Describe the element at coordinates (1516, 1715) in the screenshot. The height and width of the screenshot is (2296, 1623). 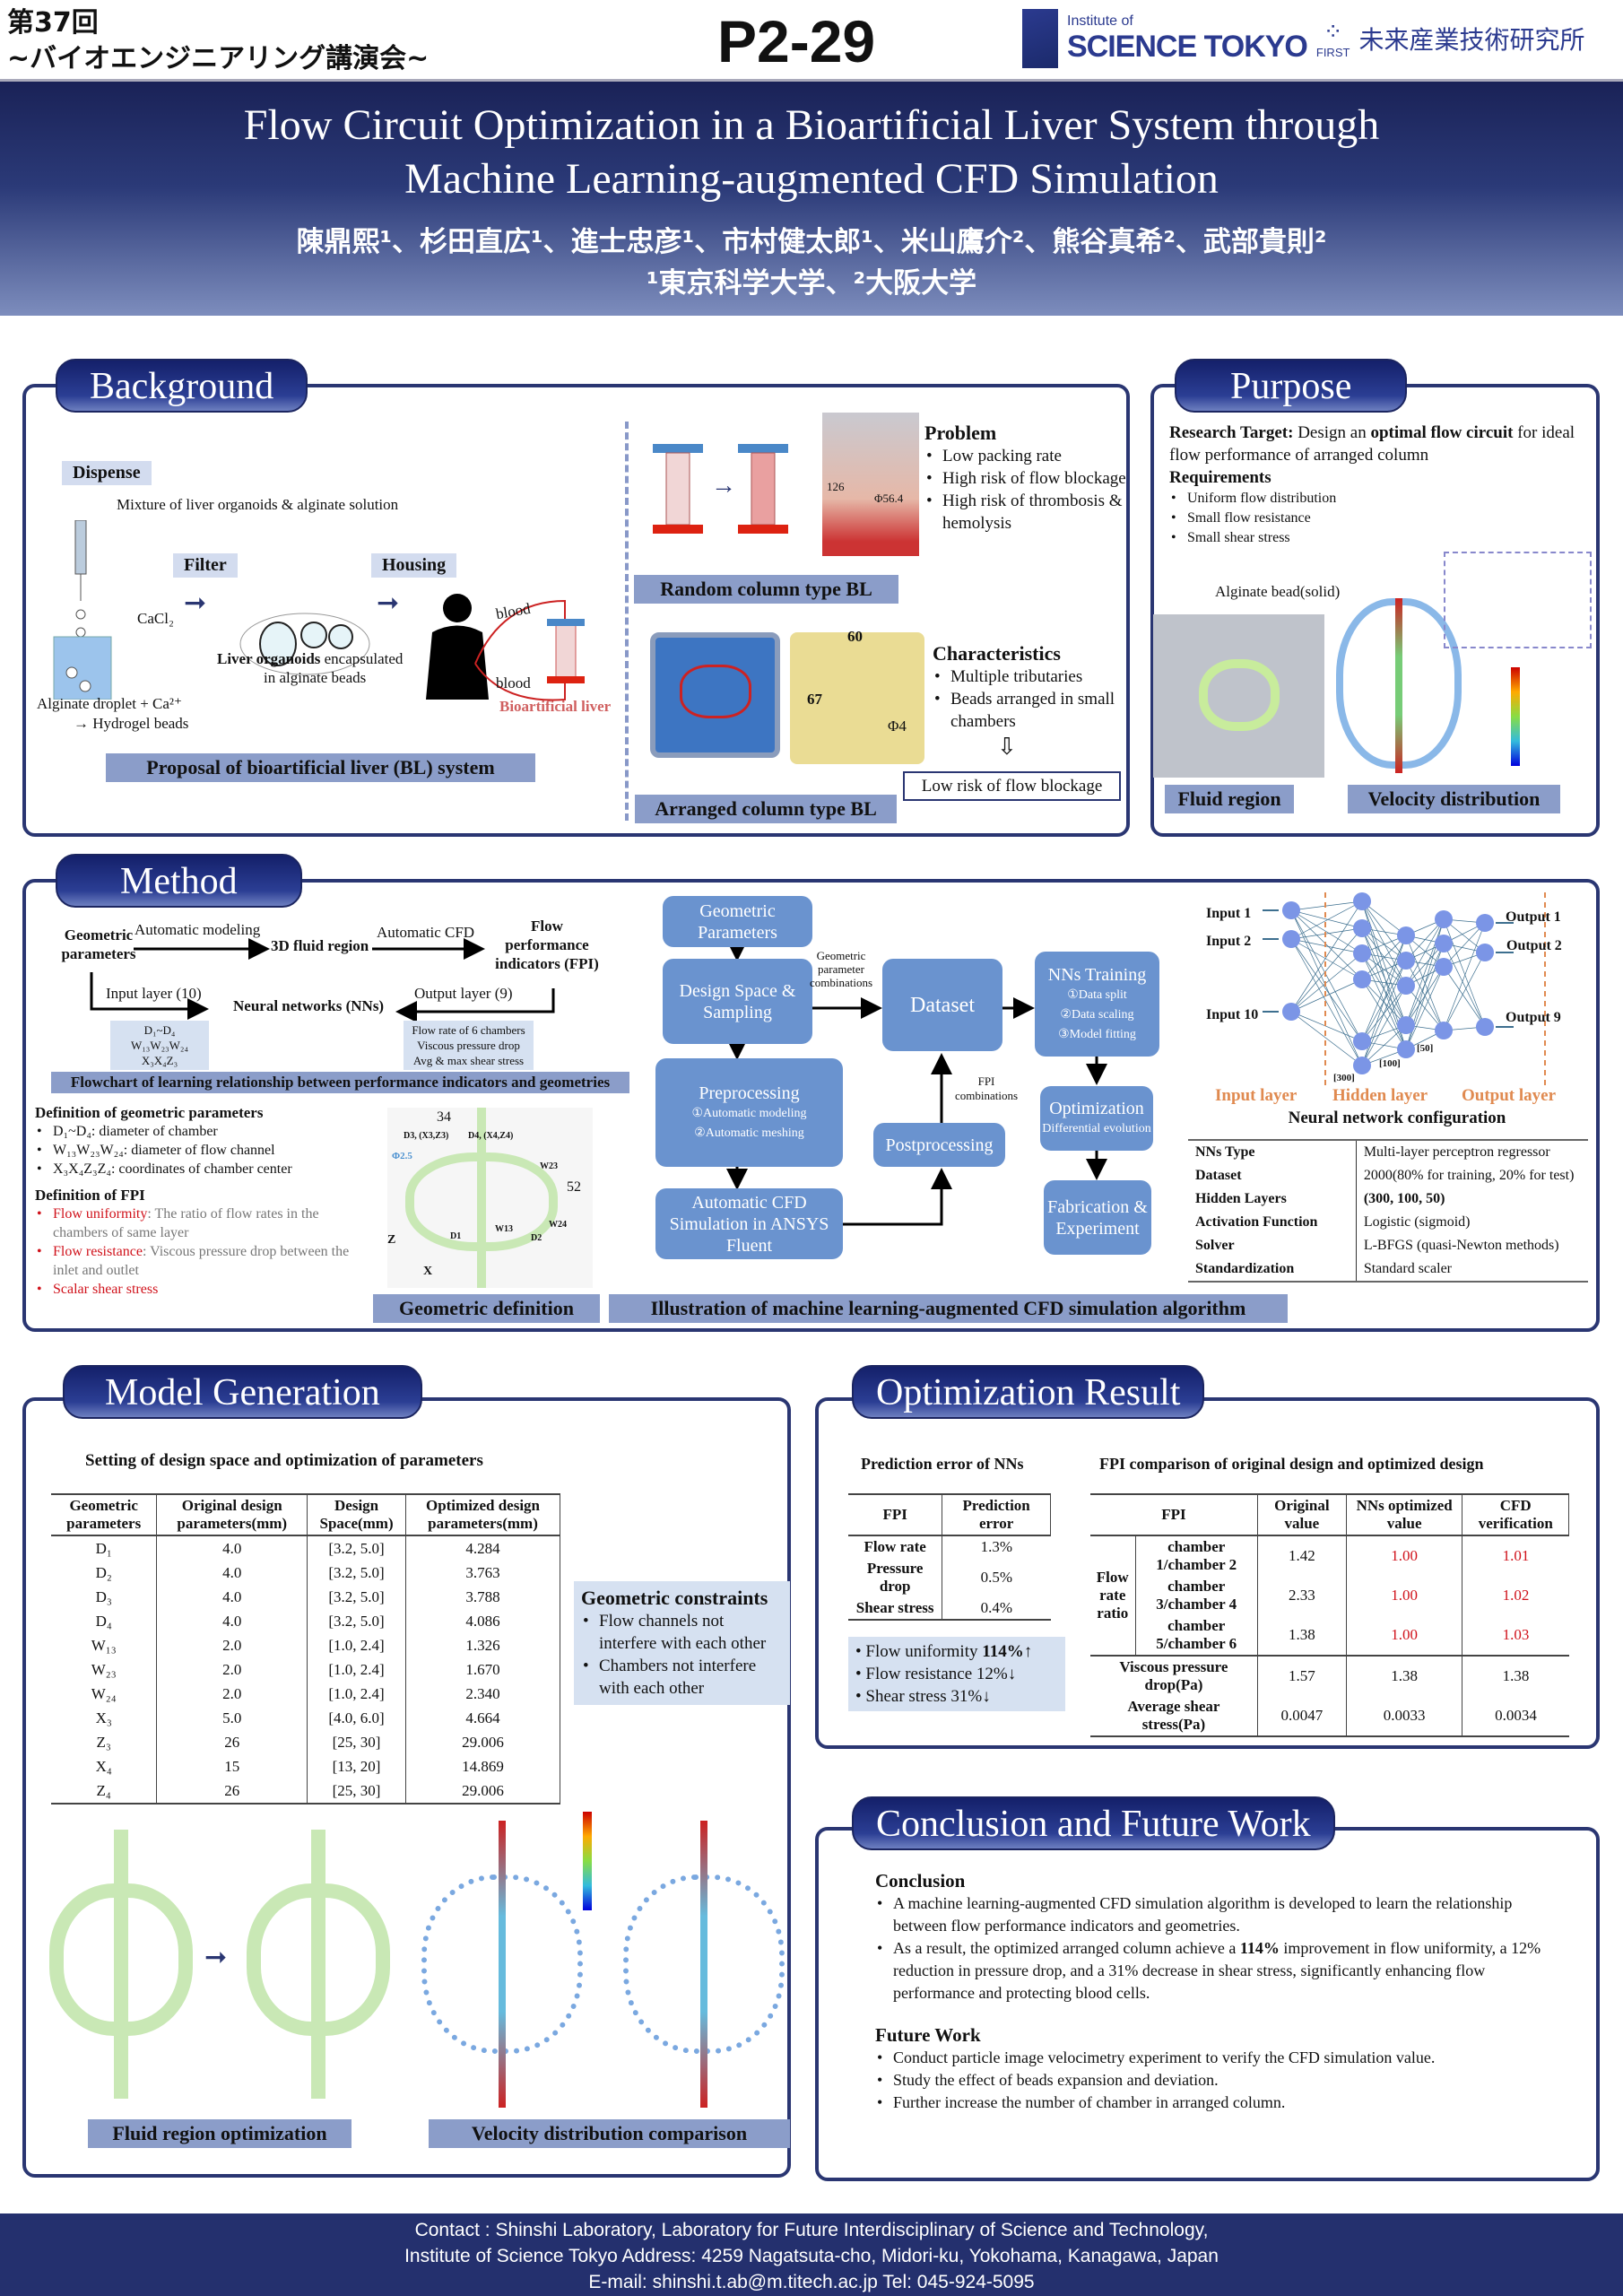
I see `table-cell: 0.0034` at that location.